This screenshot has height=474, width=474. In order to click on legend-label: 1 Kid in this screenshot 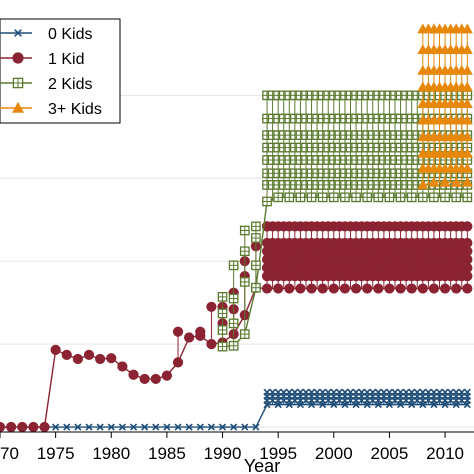, I will do `click(66, 59)`.